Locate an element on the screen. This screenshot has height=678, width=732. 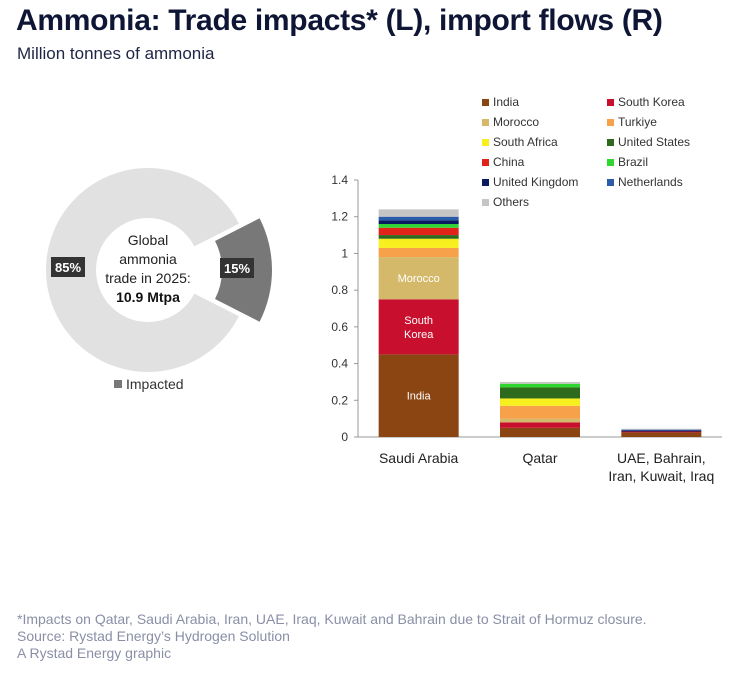
legend-label: United States is located at coordinates (654, 142).